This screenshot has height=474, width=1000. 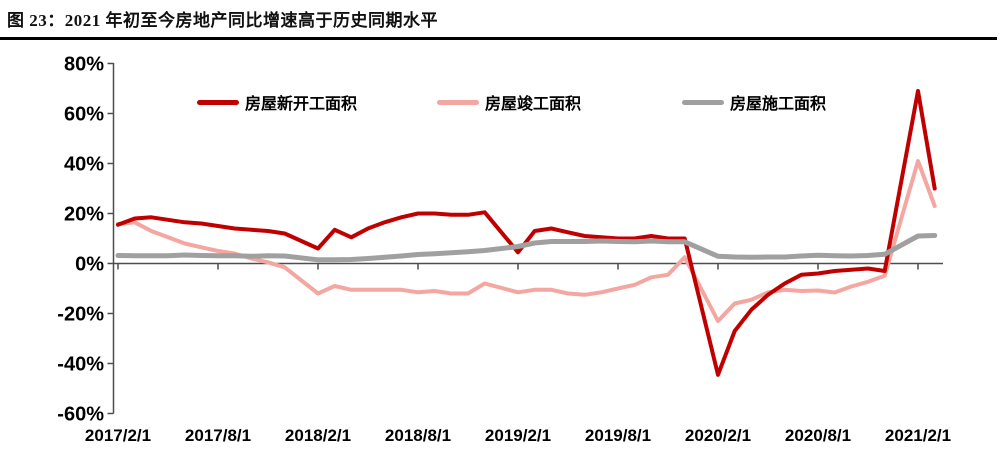 I want to click on y-tick-label: -20%, so click(x=80, y=315).